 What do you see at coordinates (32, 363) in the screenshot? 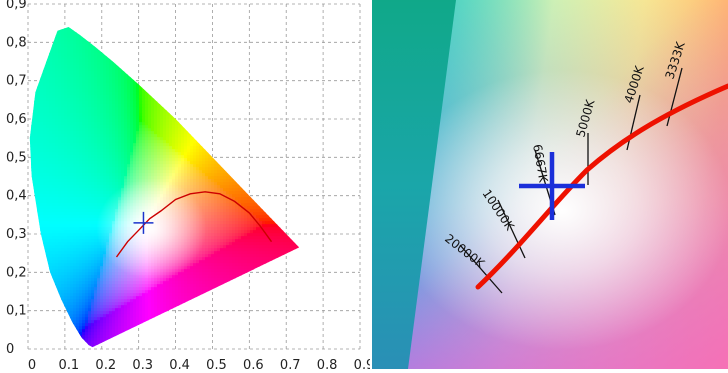
I see `x-tick-label: 0` at bounding box center [32, 363].